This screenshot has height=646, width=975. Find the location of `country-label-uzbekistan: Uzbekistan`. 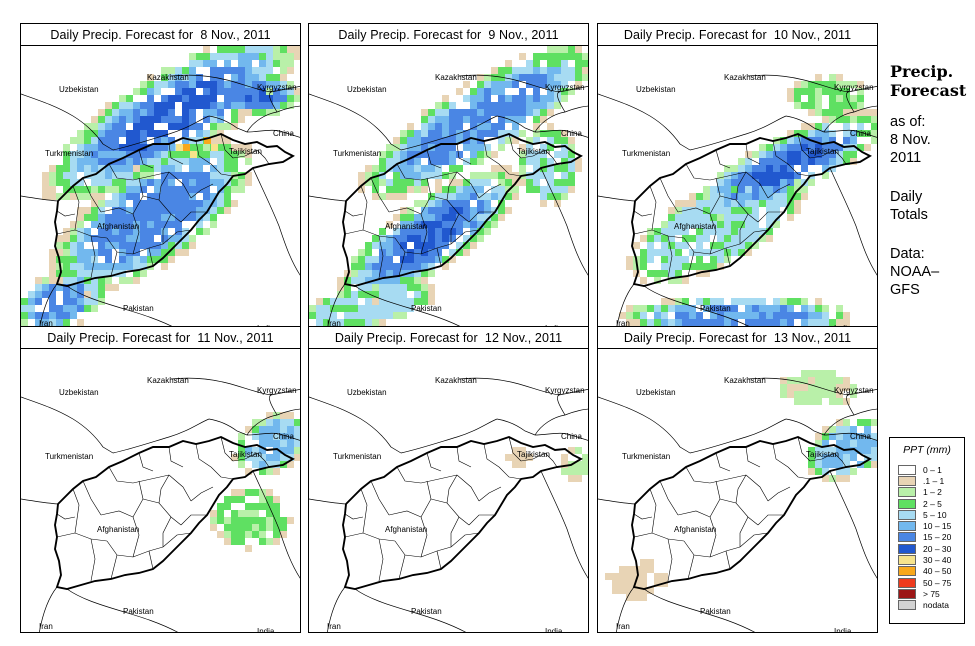

country-label-uzbekistan: Uzbekistan is located at coordinates (367, 392).